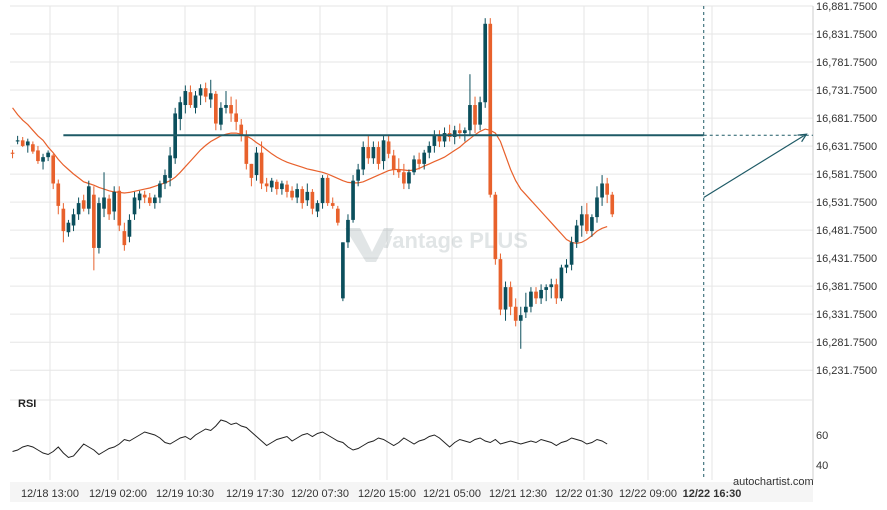 The width and height of the screenshot is (887, 510). I want to click on rsi-label: RSI, so click(27, 404).